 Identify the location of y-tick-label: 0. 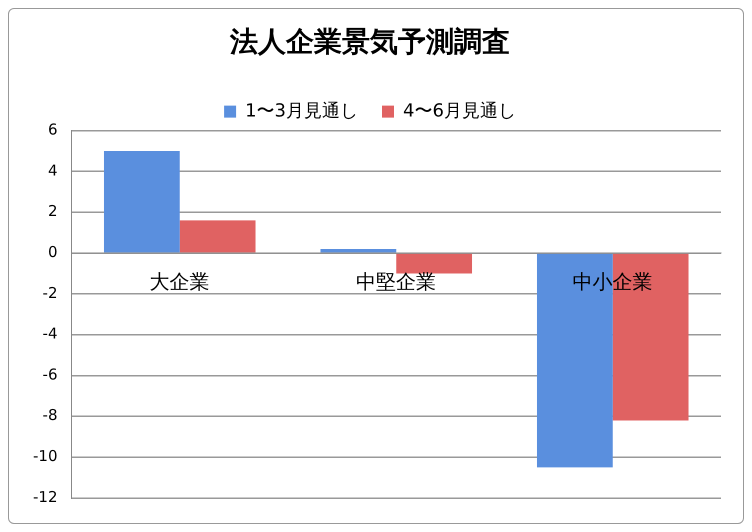
(53, 251).